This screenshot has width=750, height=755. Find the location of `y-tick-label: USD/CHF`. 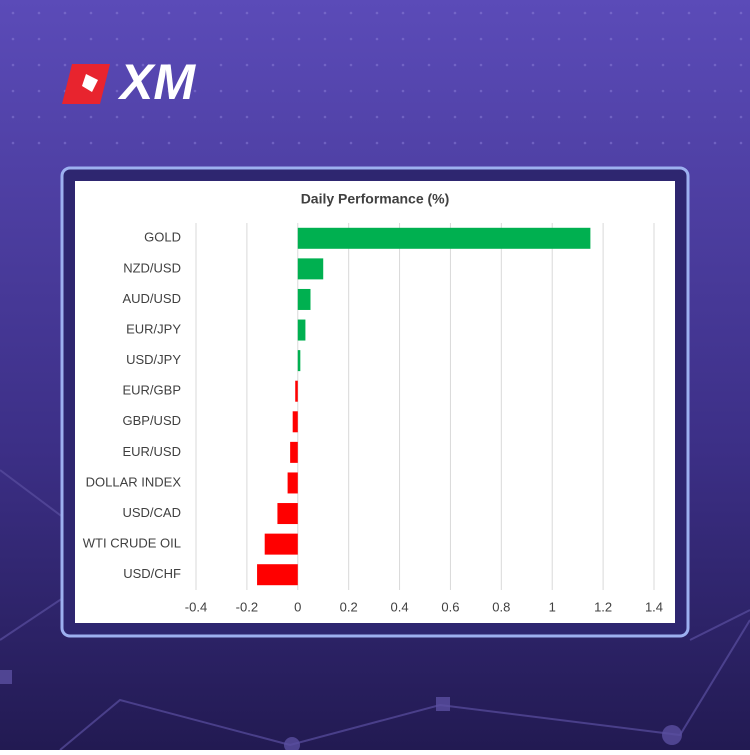

y-tick-label: USD/CHF is located at coordinates (152, 573).